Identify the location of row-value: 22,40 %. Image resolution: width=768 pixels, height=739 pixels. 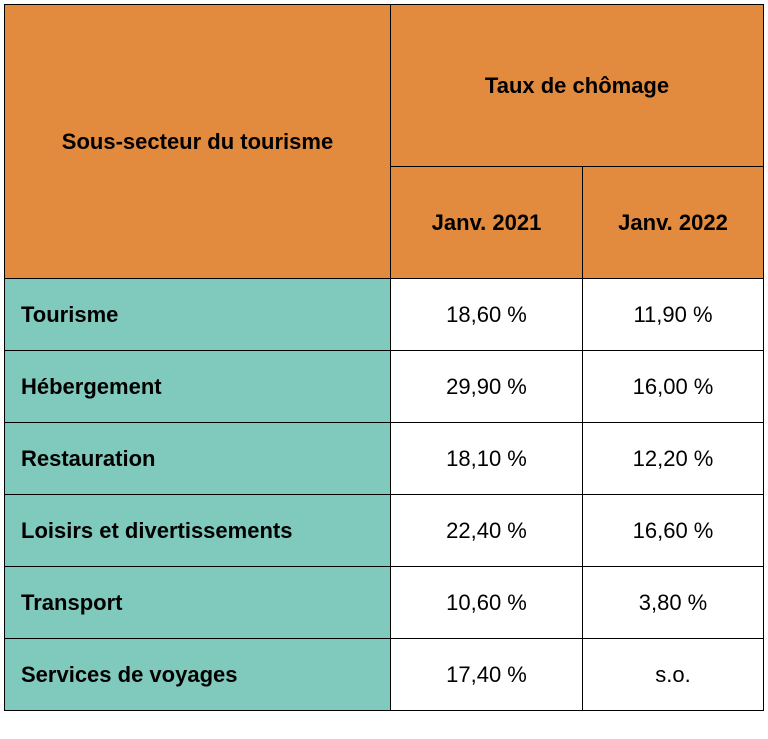
(486, 530).